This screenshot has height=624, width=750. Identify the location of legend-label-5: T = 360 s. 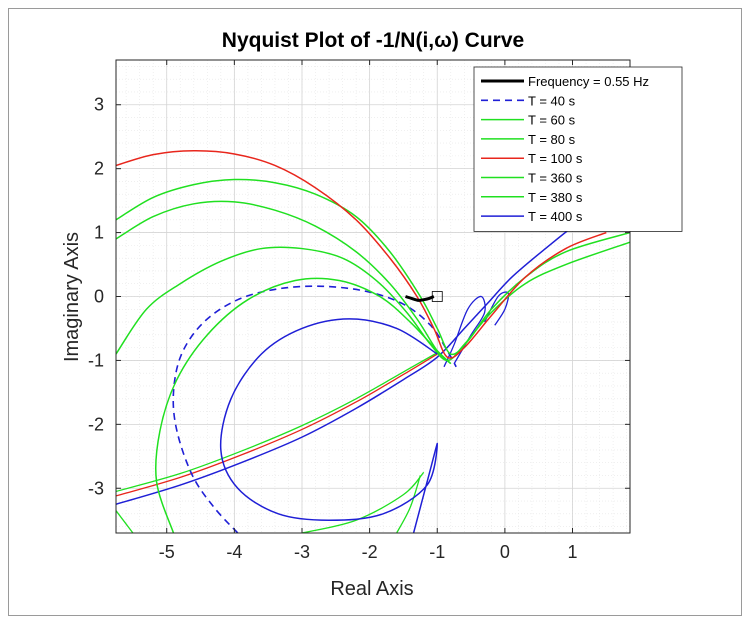
(555, 178).